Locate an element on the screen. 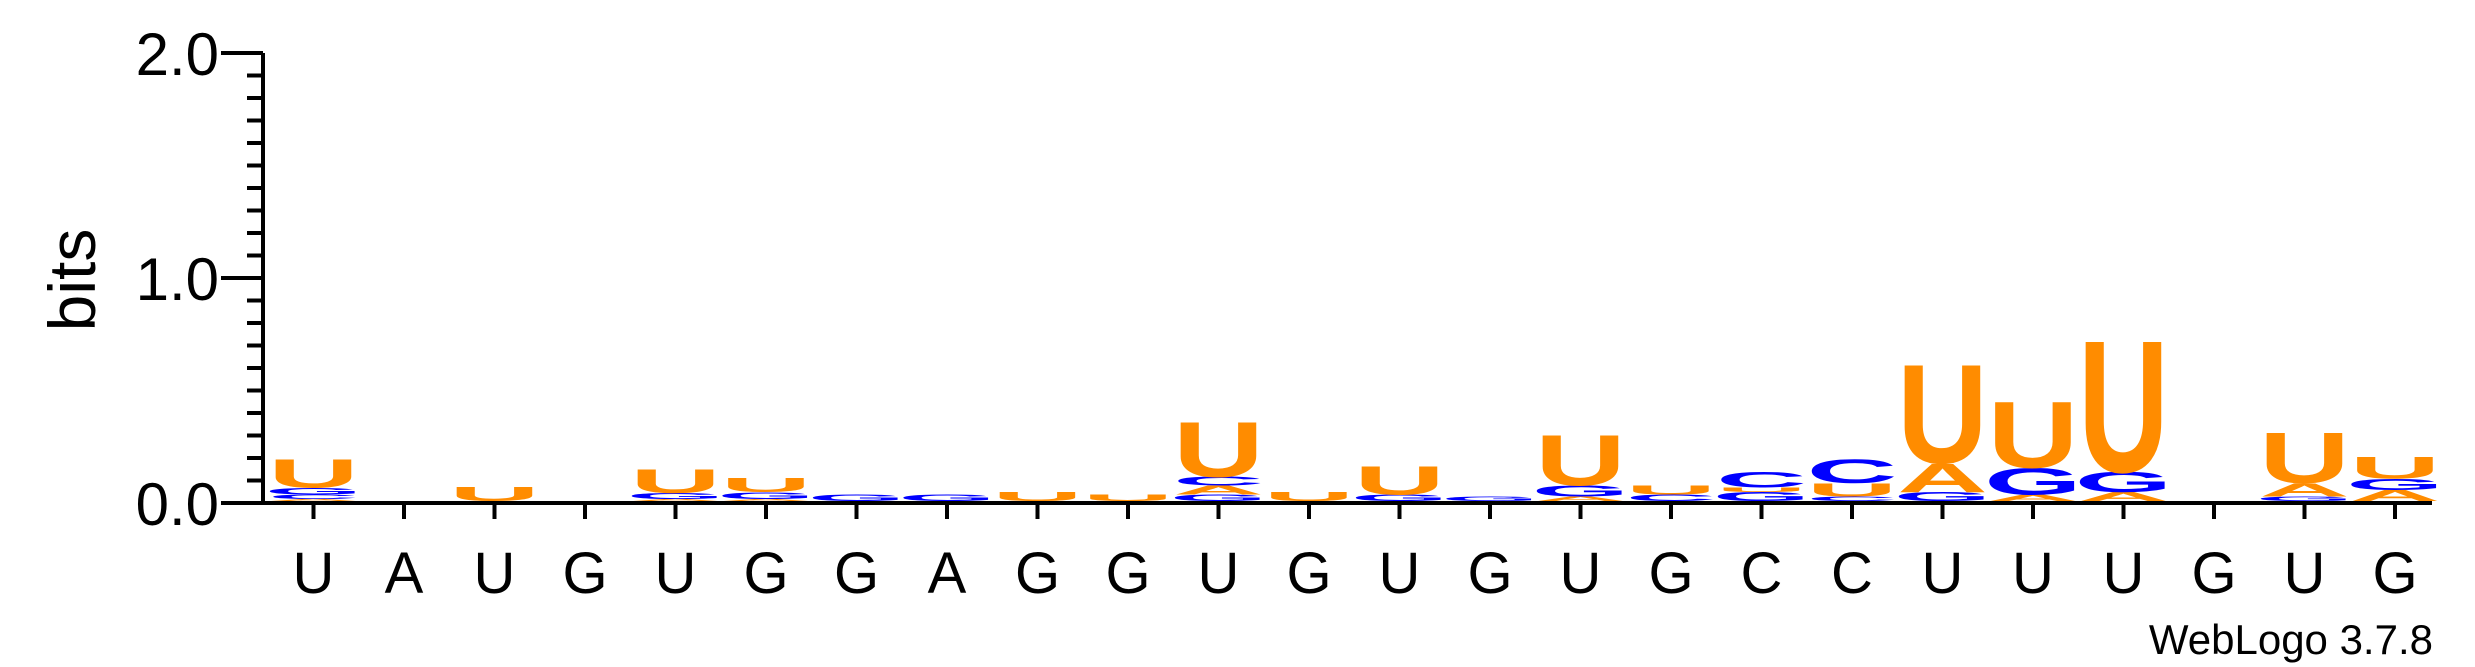 The height and width of the screenshot is (667, 2475). y-axis-title: bits is located at coordinates (72, 280).